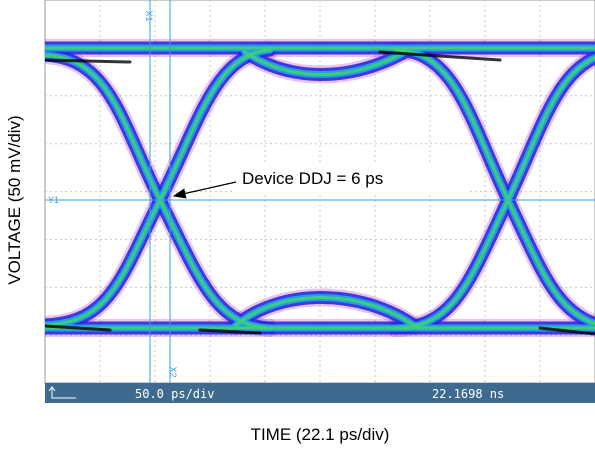 Image resolution: width=595 pixels, height=449 pixels. I want to click on annotation-box, so click(351, 178).